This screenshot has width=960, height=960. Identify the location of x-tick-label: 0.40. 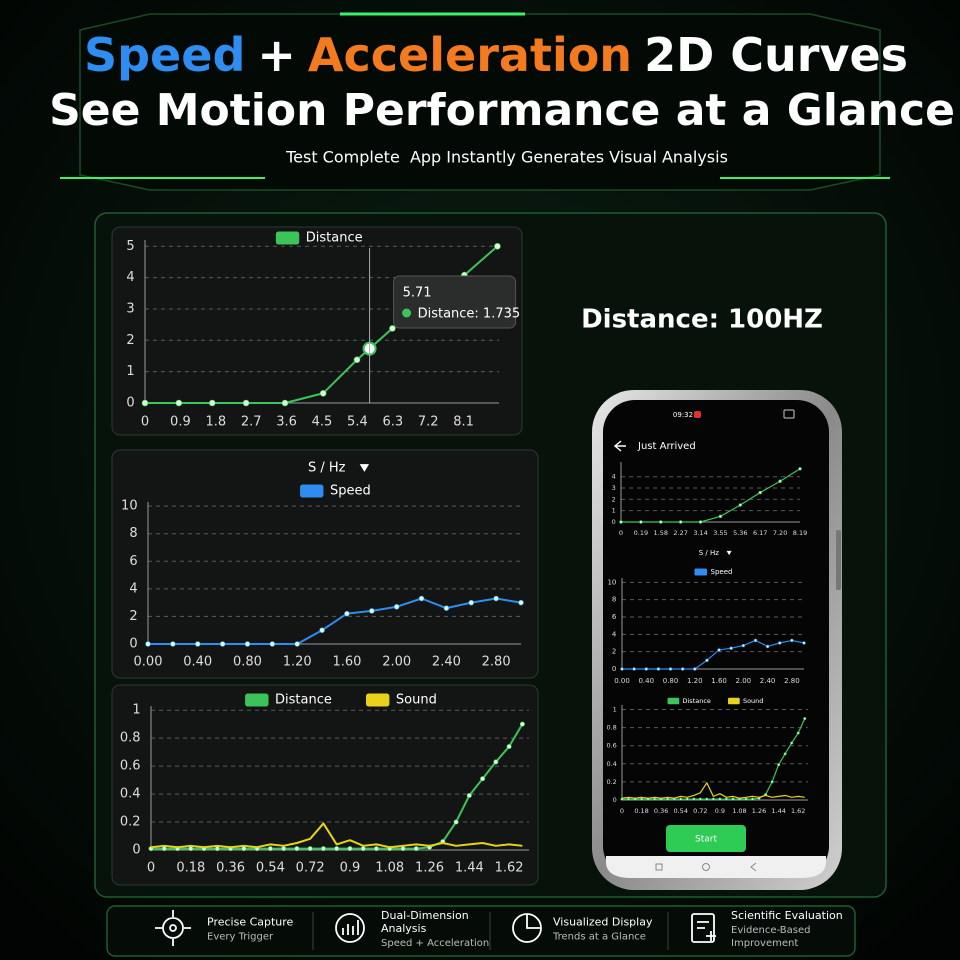
(197, 662).